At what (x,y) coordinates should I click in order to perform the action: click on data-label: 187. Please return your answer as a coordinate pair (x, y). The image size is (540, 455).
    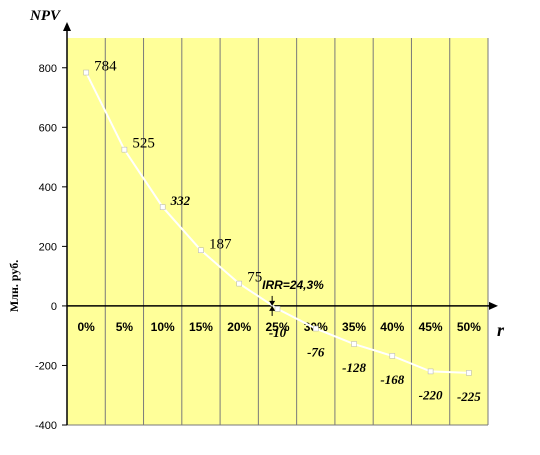
    Looking at the image, I should click on (220, 244).